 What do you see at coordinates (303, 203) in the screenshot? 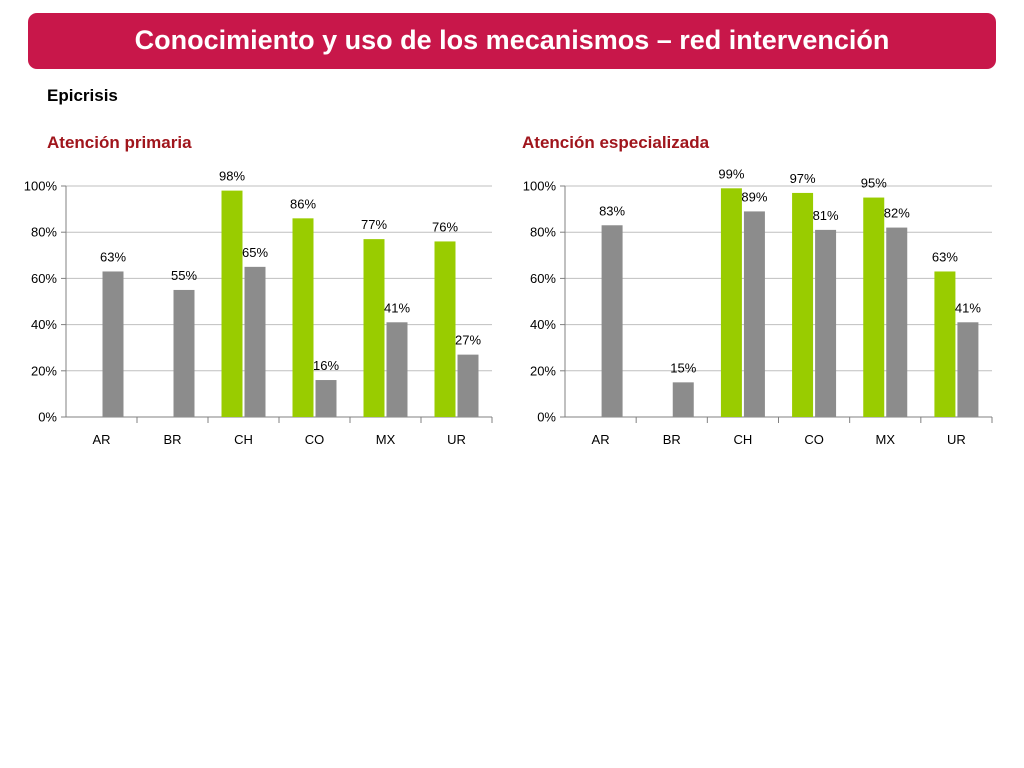
I see `data-label: 86%` at bounding box center [303, 203].